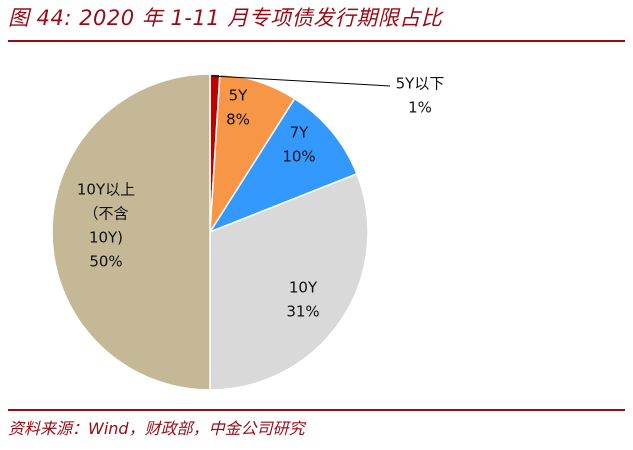 This screenshot has height=450, width=633. I want to click on label-above-10y-line-2: 10Y), so click(106, 238).